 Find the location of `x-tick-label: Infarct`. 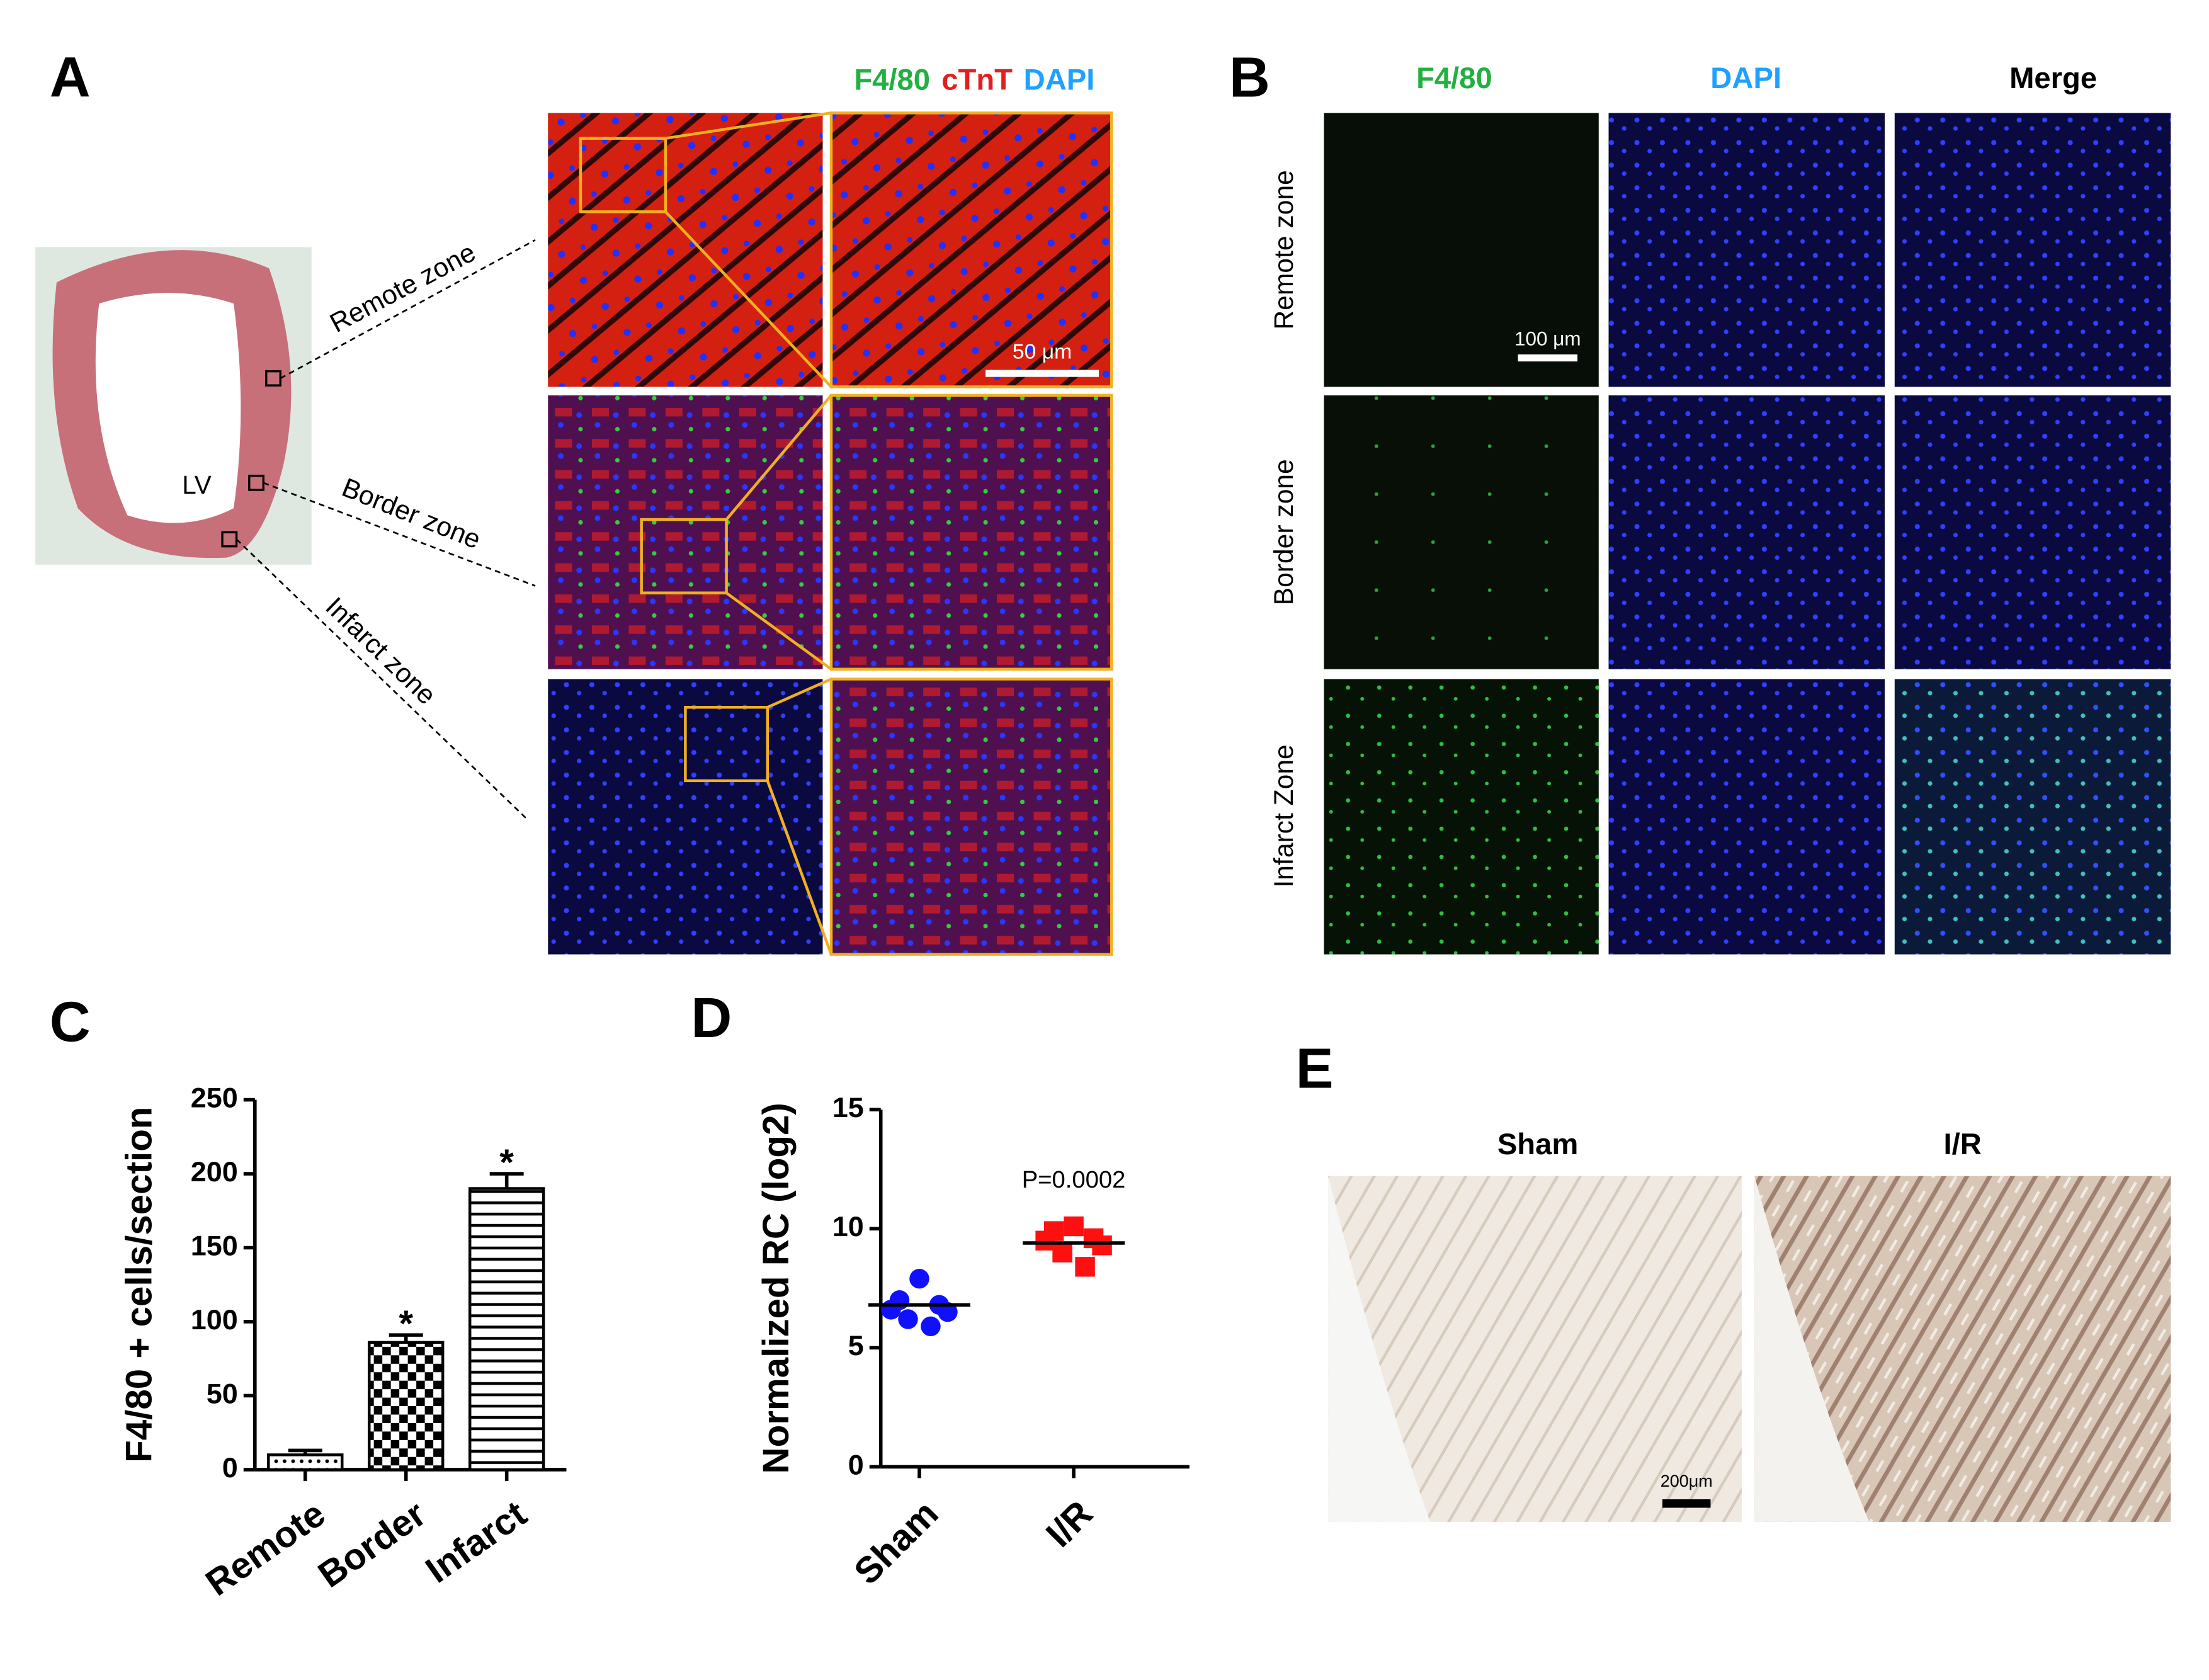

x-tick-label: Infarct is located at coordinates (476, 1542).